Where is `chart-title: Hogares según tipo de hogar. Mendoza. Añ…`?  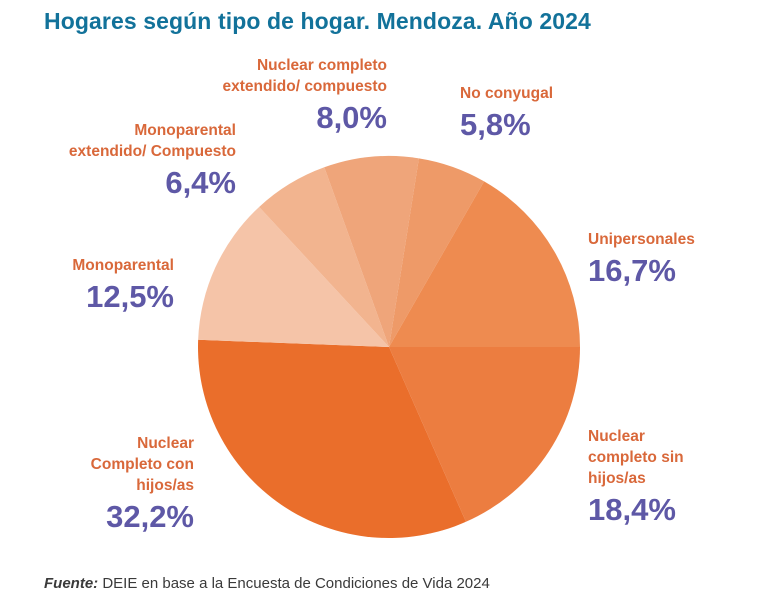 chart-title: Hogares según tipo de hogar. Mendoza. Añ… is located at coordinates (317, 21).